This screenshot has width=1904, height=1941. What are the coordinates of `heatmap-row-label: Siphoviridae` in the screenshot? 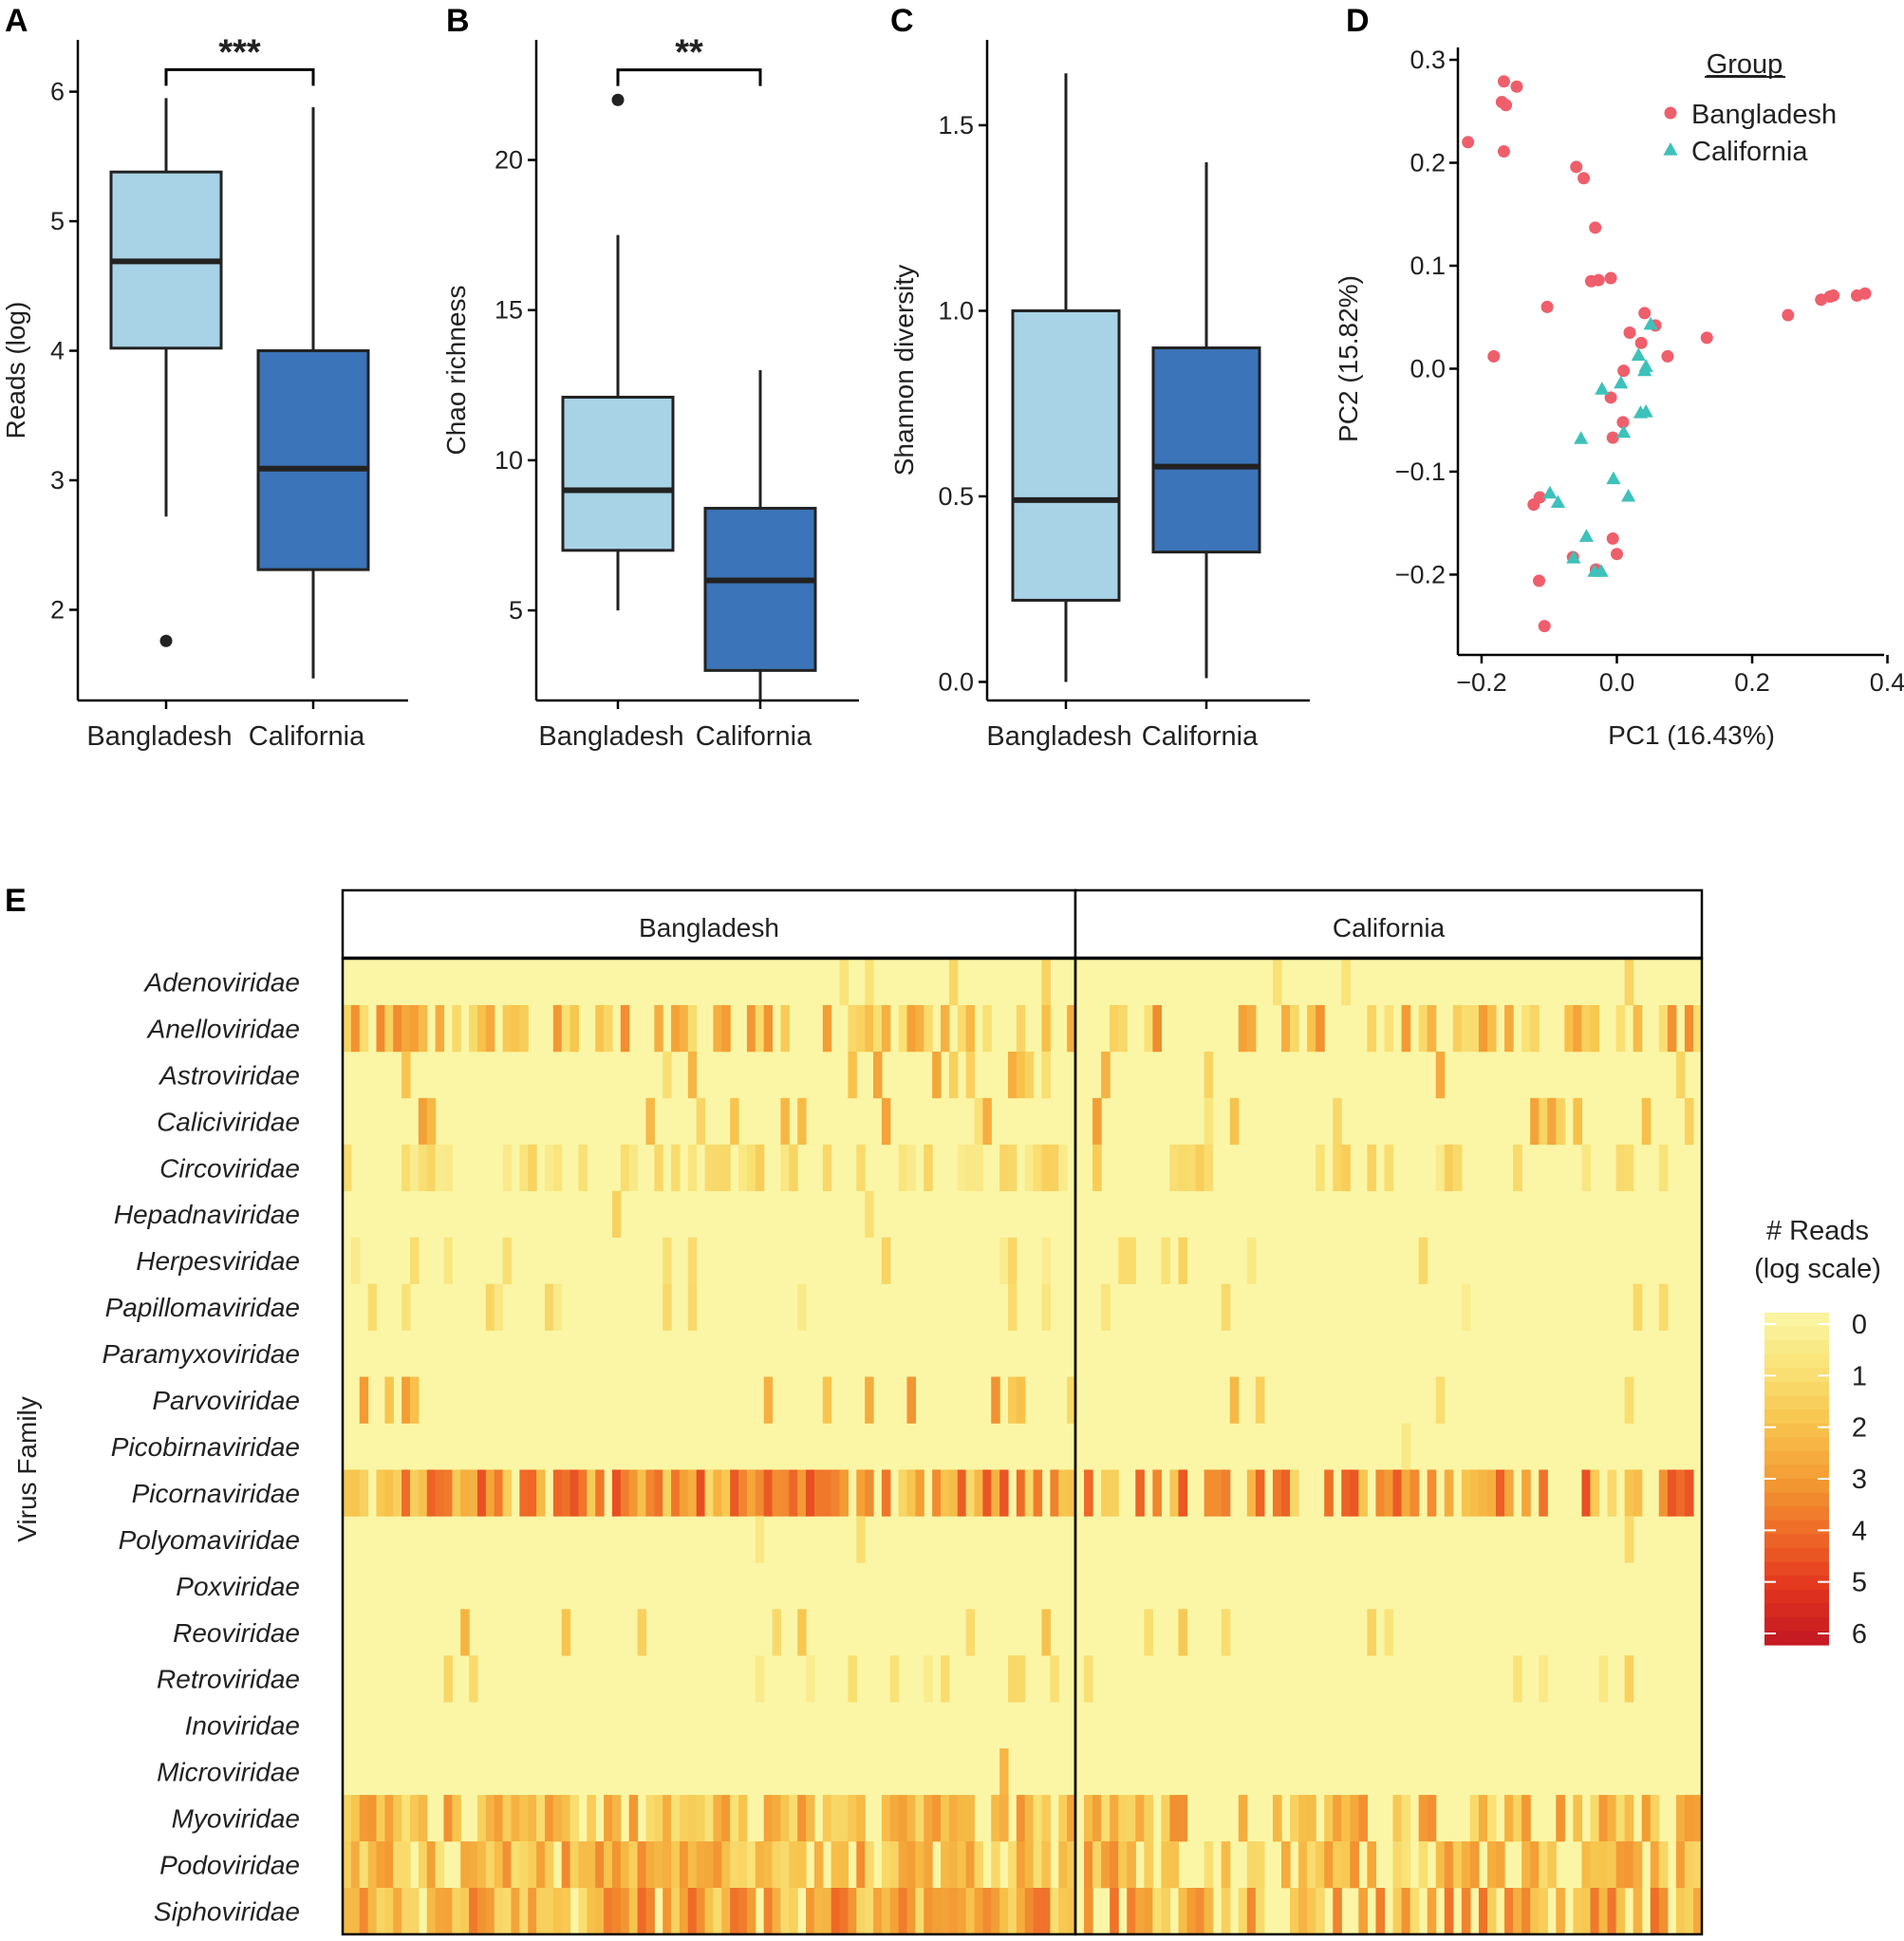 It's located at (227, 1911).